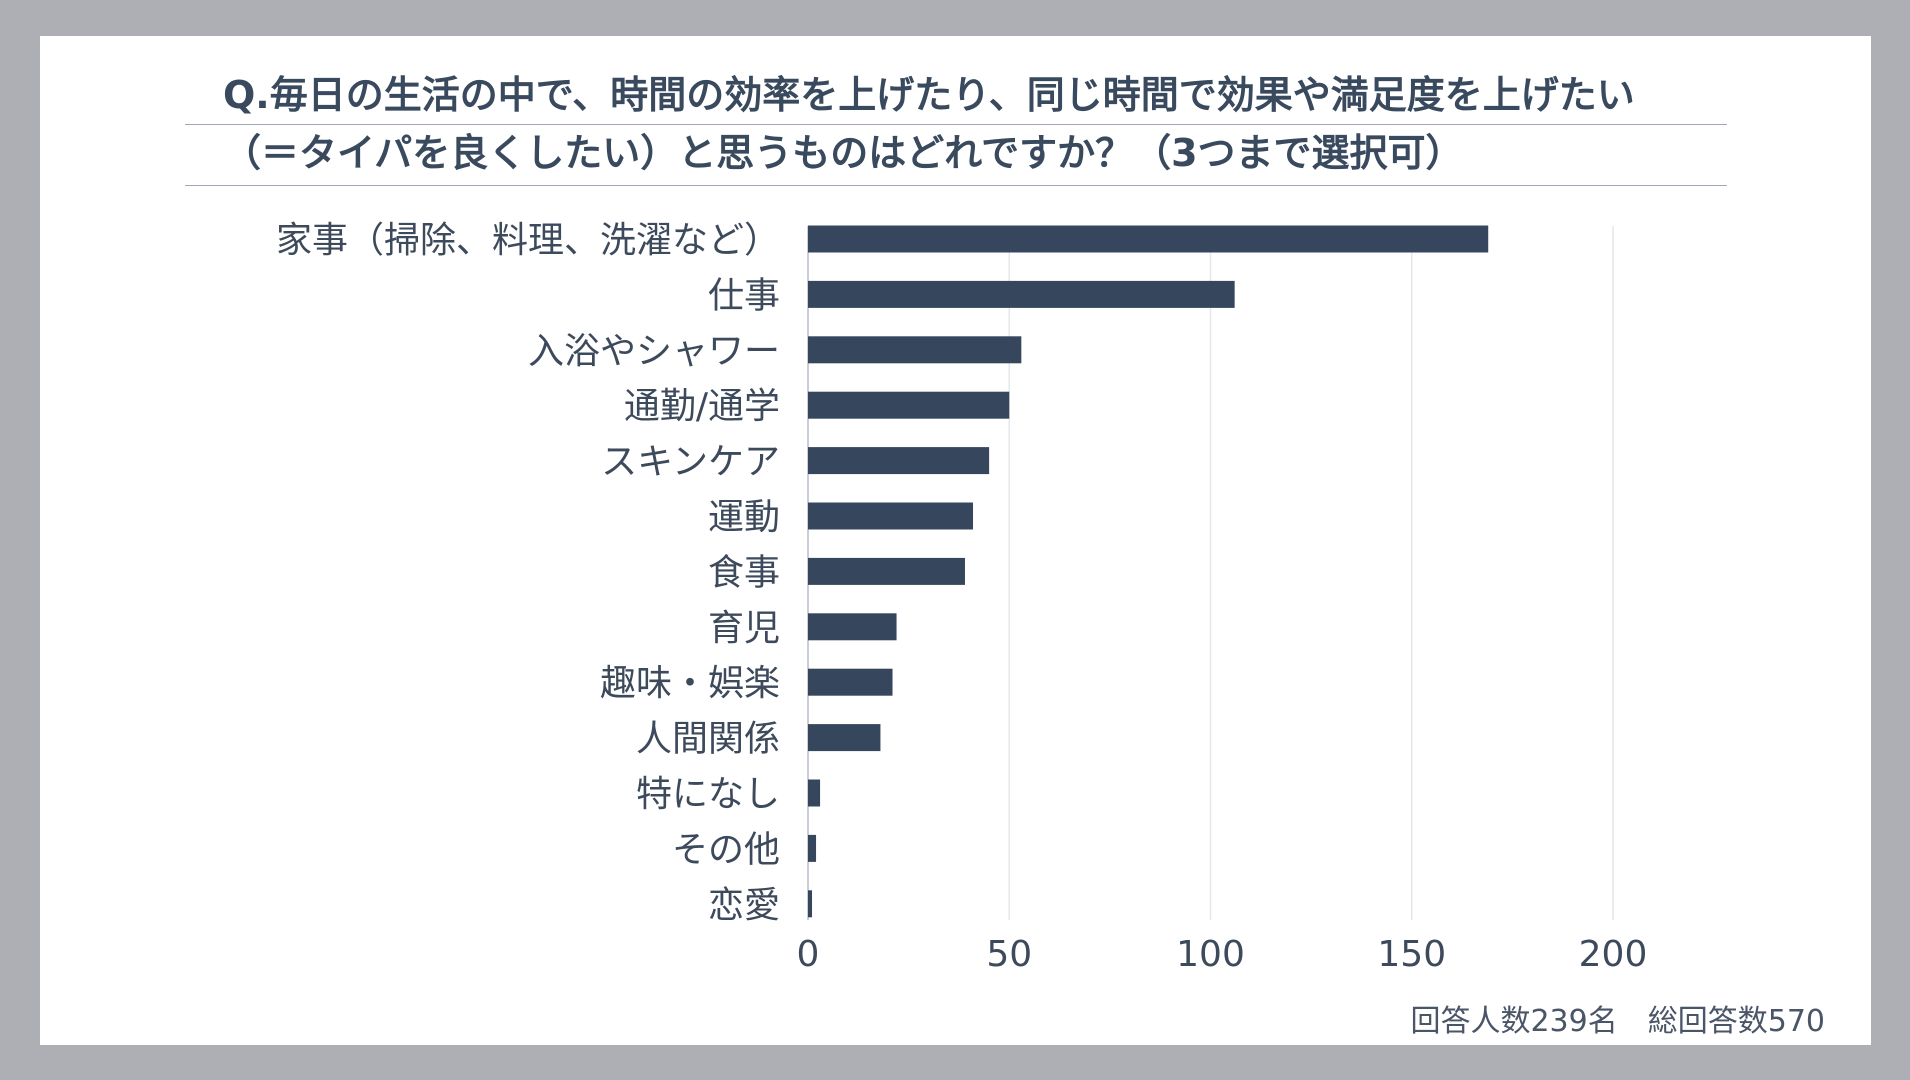 This screenshot has height=1080, width=1910. What do you see at coordinates (843, 153) in the screenshot?
I see `chart-title-line-2: （＝タイパを良くしたい）と思うものはどれですか？（3つまで選択可）` at bounding box center [843, 153].